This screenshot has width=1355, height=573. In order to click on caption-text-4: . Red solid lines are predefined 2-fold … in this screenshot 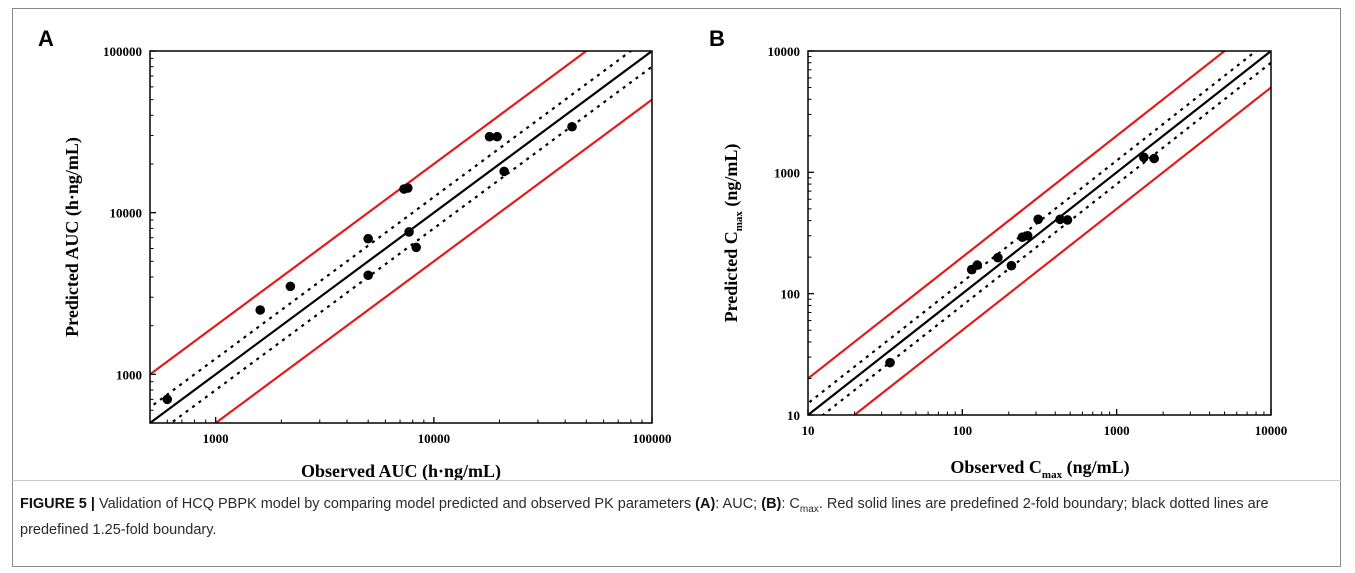, I will do `click(644, 517)`.